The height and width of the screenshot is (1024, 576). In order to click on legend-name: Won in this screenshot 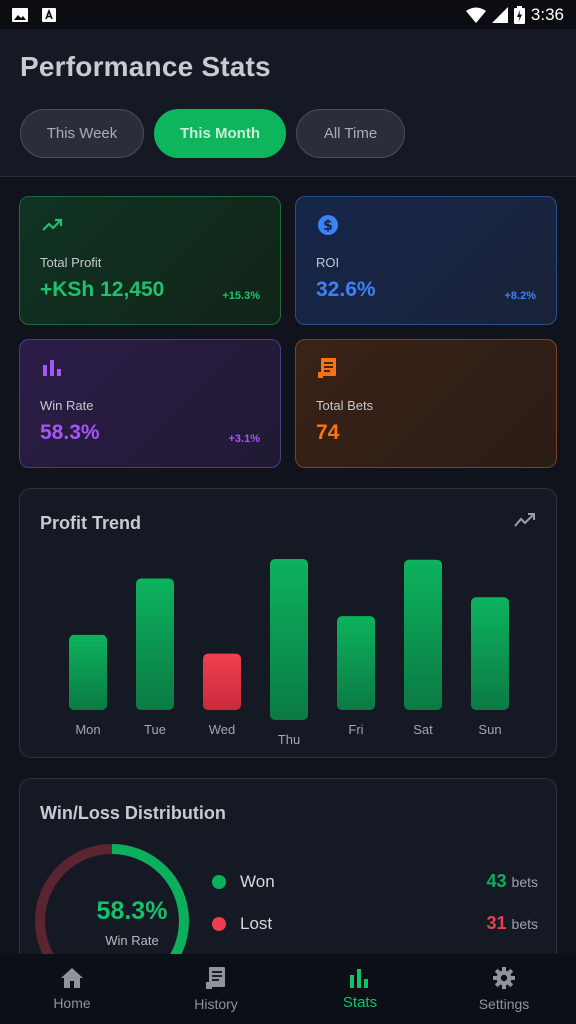, I will do `click(257, 881)`.